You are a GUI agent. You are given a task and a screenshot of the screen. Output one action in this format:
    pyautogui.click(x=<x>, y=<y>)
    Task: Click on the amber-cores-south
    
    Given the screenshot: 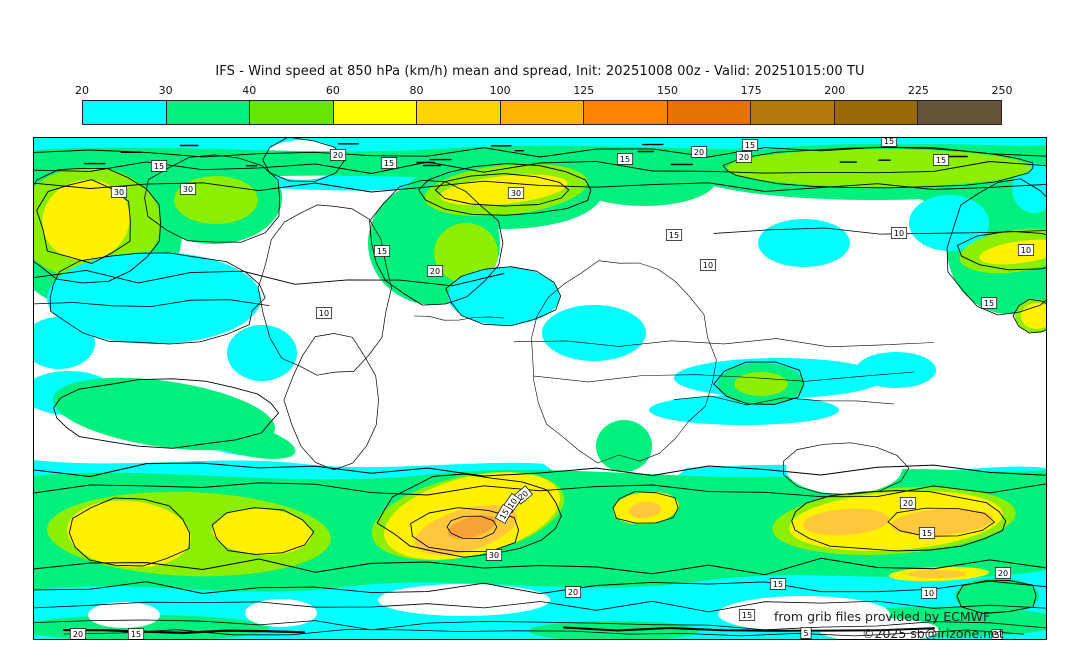 What is the action you would take?
    pyautogui.click(x=703, y=539)
    